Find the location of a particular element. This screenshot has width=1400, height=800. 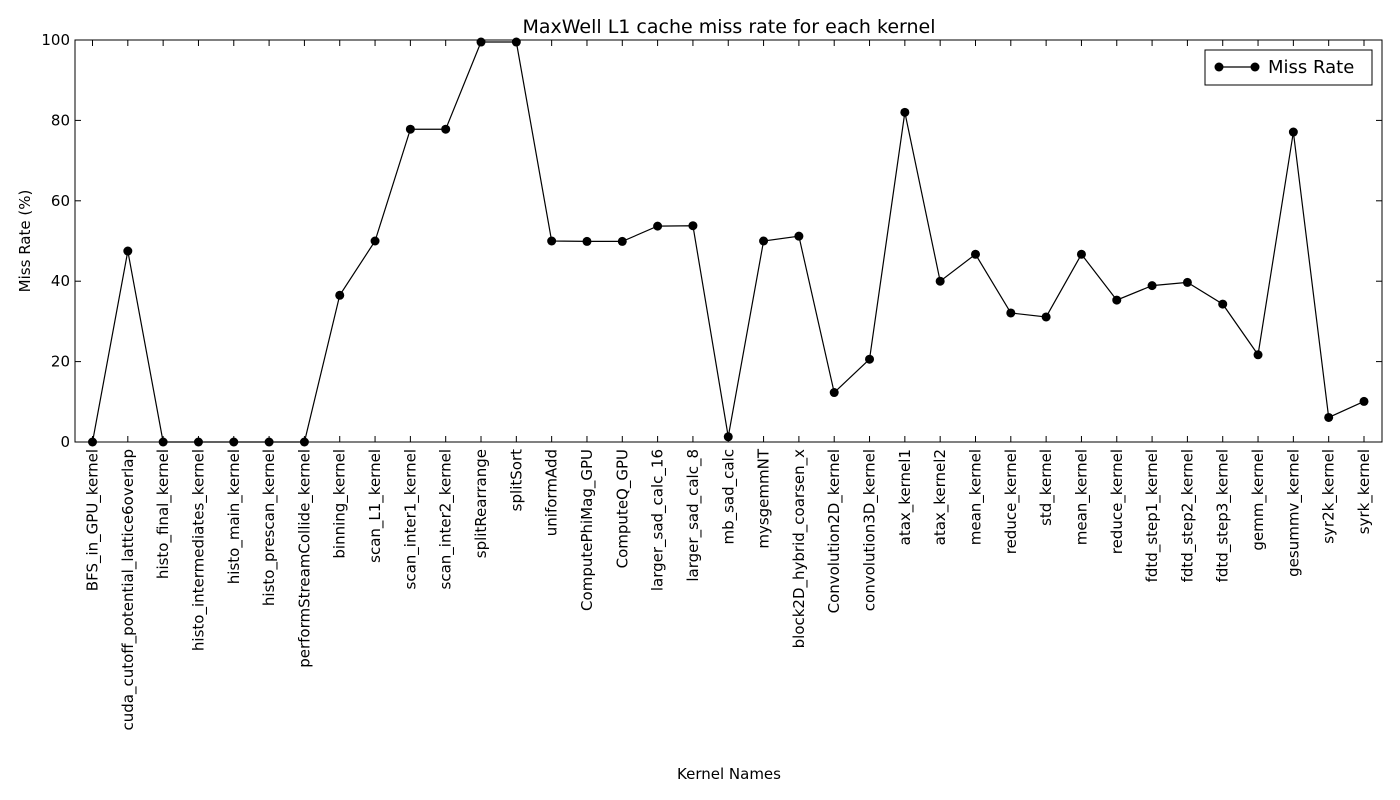

x-tick-label: cuda_cutoff_potential_lattice6overlap is located at coordinates (128, 589).